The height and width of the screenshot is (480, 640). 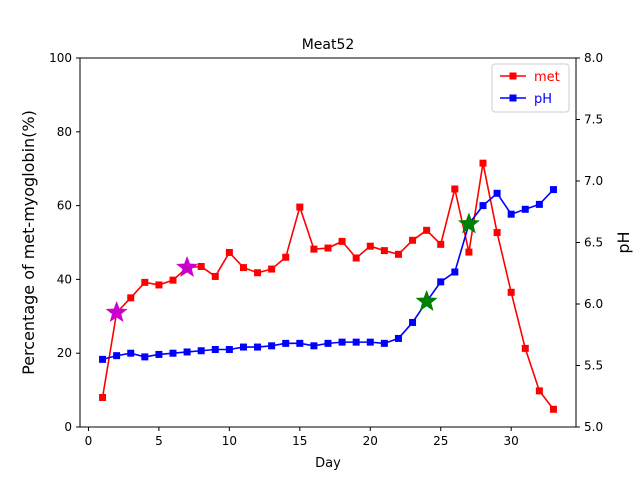 What do you see at coordinates (328, 463) in the screenshot?
I see `x-axis-label: Day` at bounding box center [328, 463].